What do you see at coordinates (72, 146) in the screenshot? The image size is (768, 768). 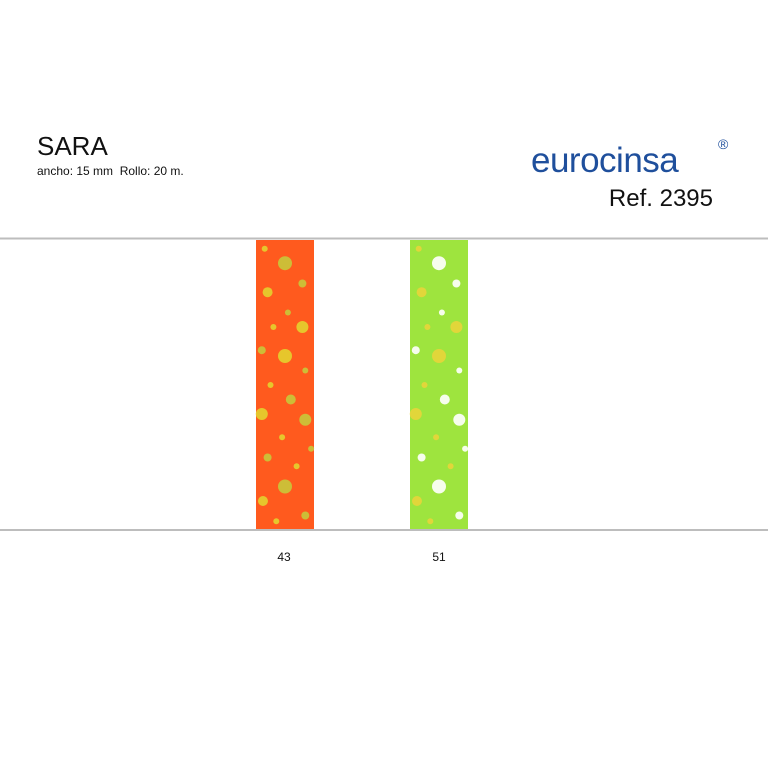 I see `product-title: SARA` at bounding box center [72, 146].